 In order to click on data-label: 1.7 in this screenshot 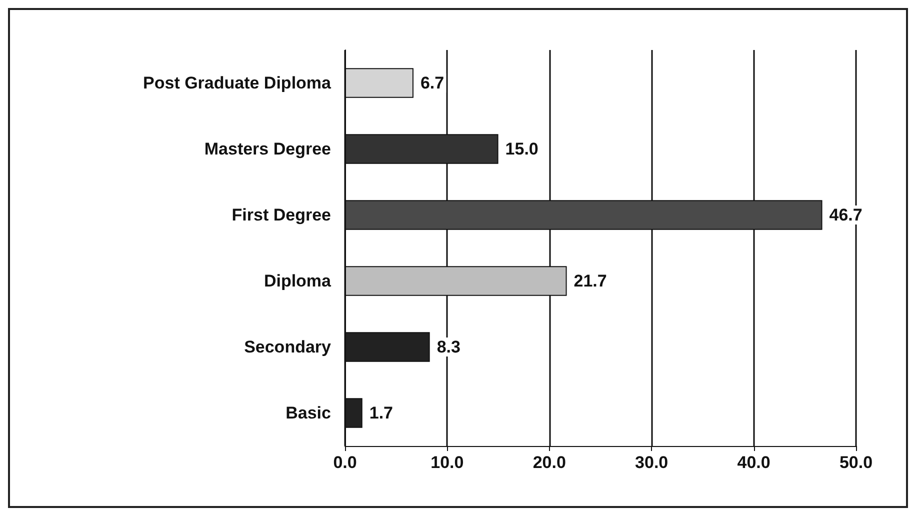, I will do `click(381, 413)`.